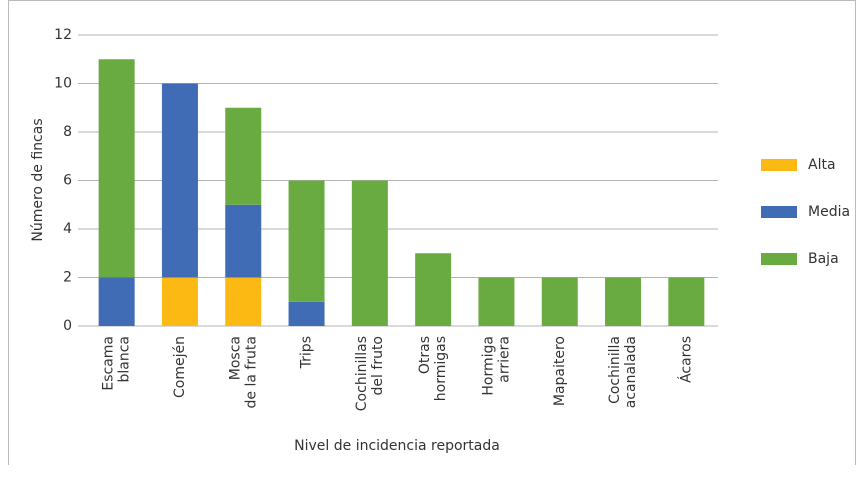  Describe the element at coordinates (67, 326) in the screenshot. I see `y-tick-label: 0` at that location.